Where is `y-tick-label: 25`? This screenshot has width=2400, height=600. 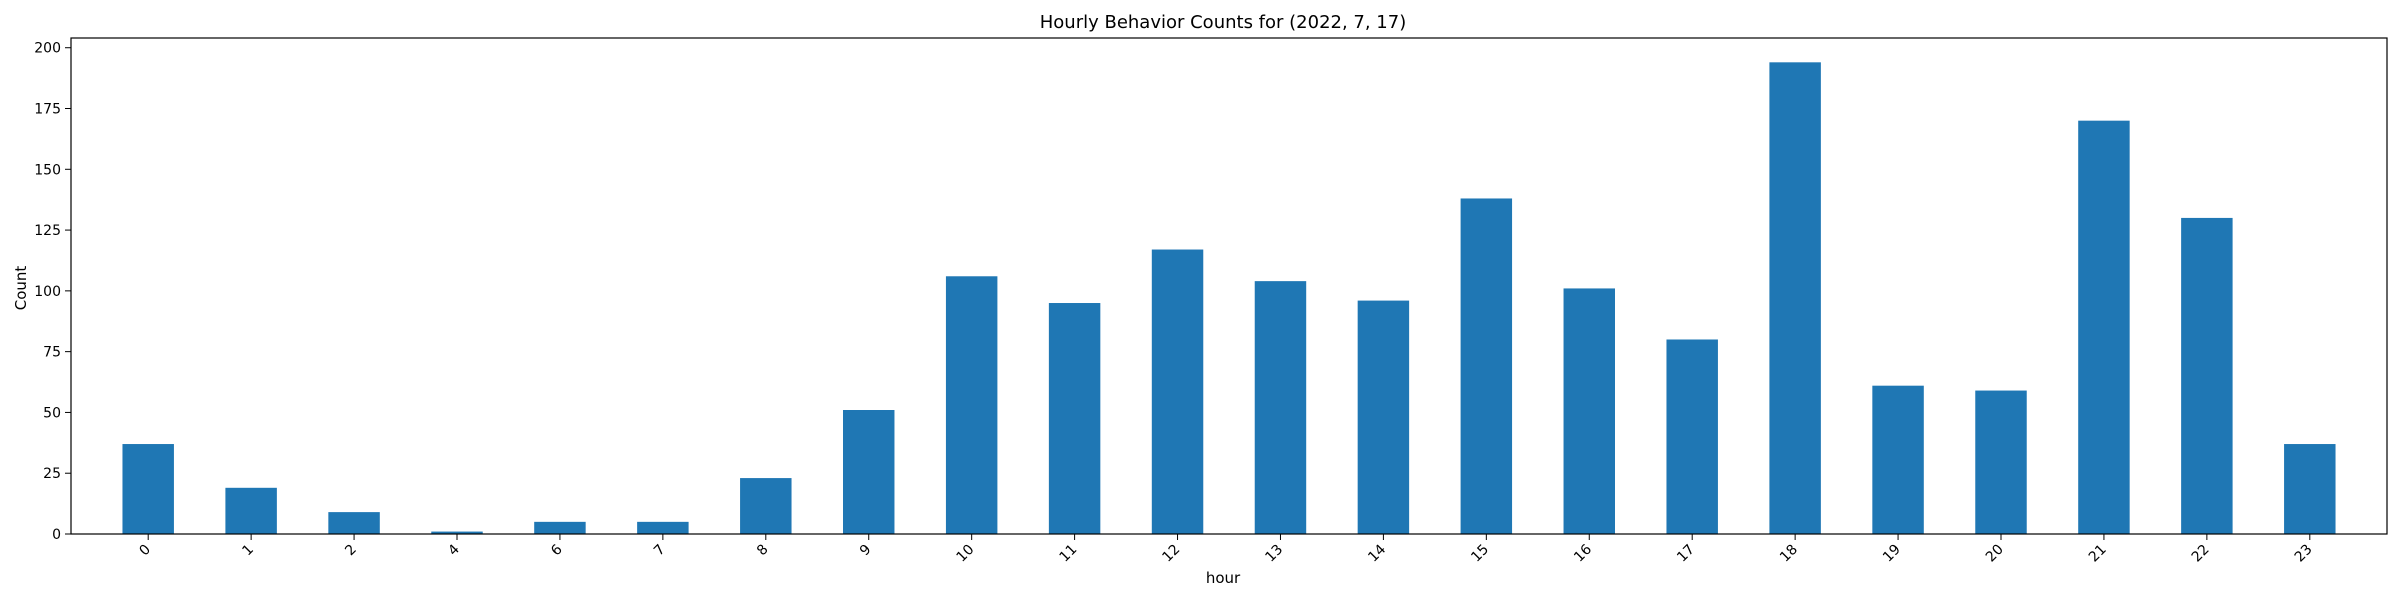
y-tick-label: 25 is located at coordinates (52, 474).